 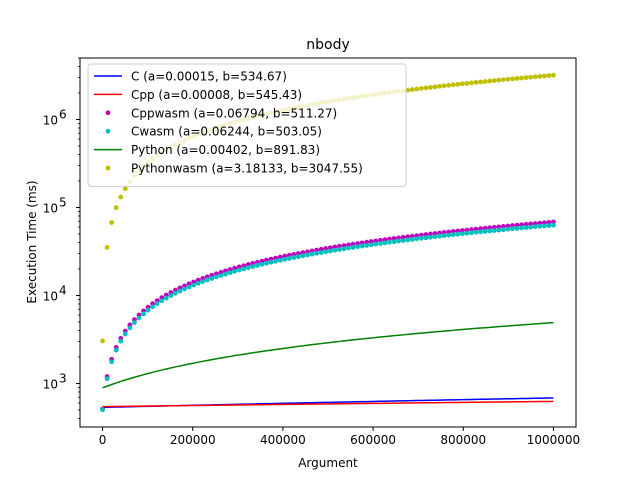 I want to click on legend-label-cwasm: Cwasm (a=0.06244, b=503.05), so click(x=226, y=132).